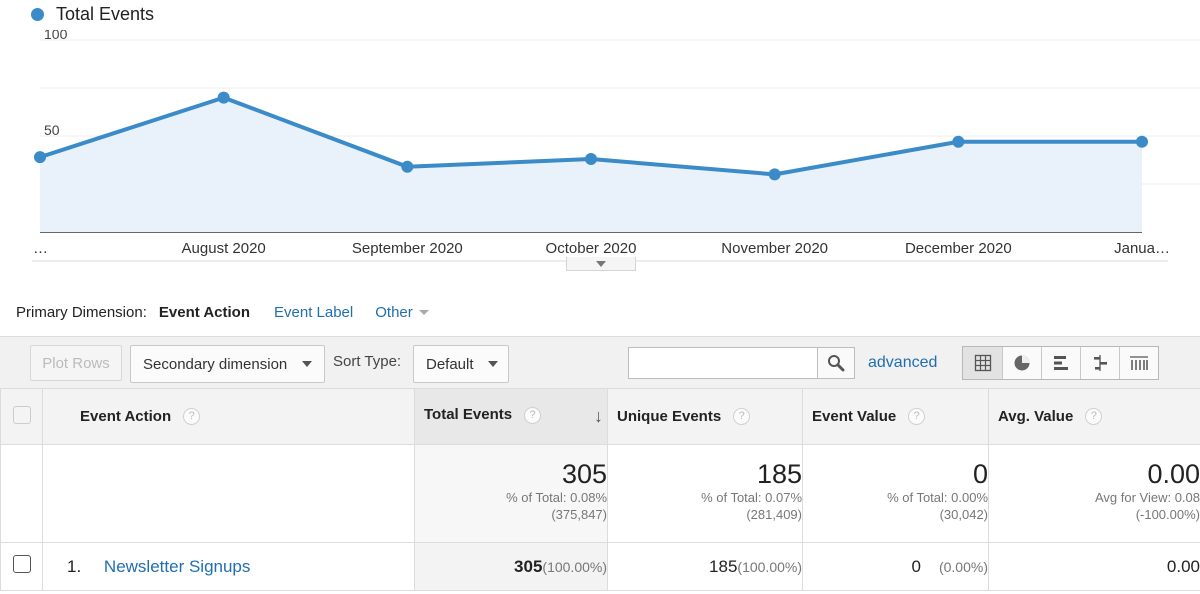 This screenshot has height=594, width=1200. I want to click on avg-value-view: Avg for View: 0.08, so click(1147, 497).